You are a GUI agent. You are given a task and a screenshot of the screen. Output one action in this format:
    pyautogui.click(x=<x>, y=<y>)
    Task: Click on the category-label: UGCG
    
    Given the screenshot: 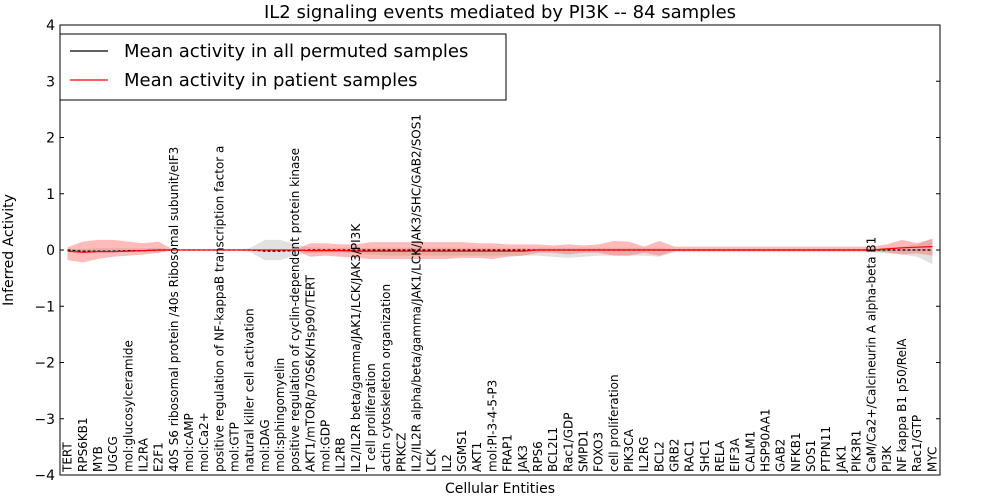 What is the action you would take?
    pyautogui.click(x=113, y=454)
    